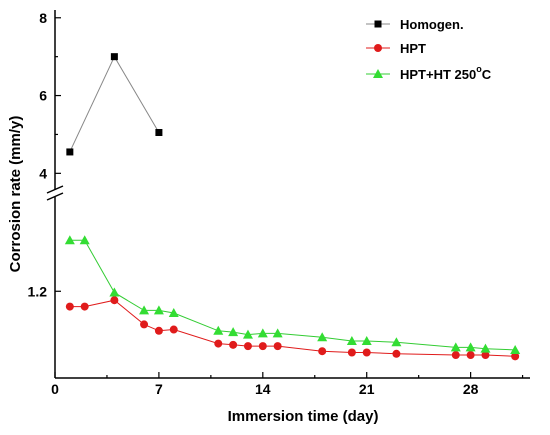 This screenshot has height=435, width=550. Describe the element at coordinates (263, 389) in the screenshot. I see `x-axis-tick-label: 14` at that location.